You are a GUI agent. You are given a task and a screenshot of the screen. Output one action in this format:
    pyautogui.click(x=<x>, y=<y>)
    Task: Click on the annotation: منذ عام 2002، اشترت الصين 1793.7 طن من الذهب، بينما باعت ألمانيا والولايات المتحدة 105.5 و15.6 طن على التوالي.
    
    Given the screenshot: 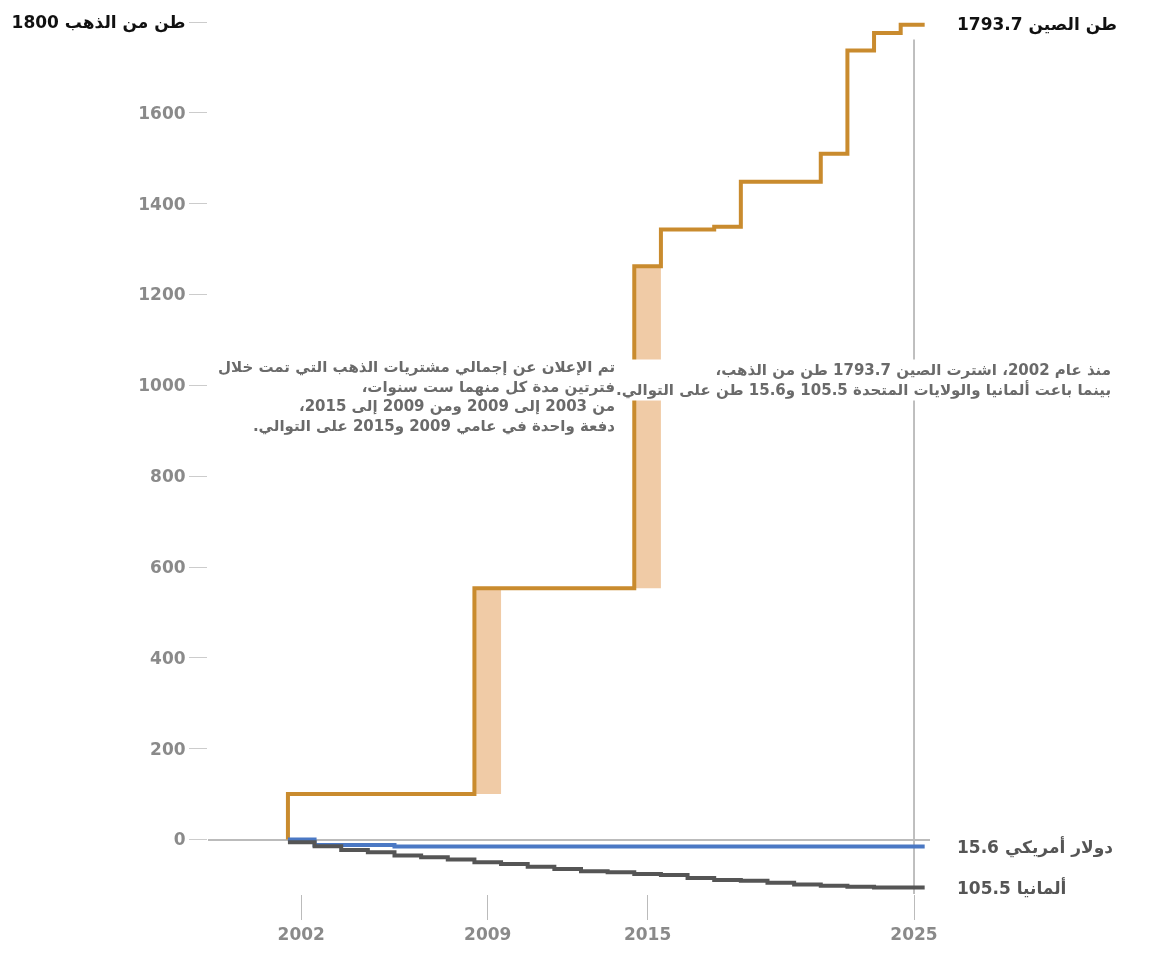 What is the action you would take?
    pyautogui.click(x=864, y=380)
    